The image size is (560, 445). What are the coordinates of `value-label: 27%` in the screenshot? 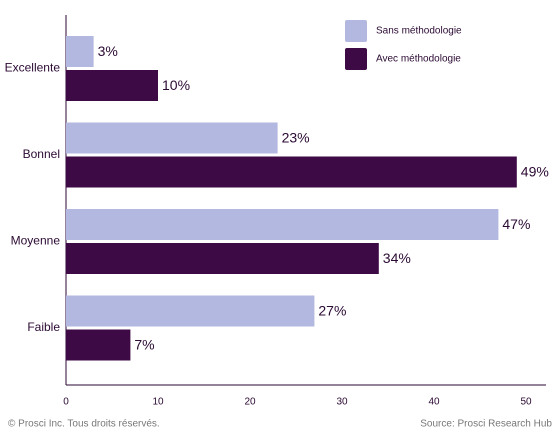 It's located at (332, 311).